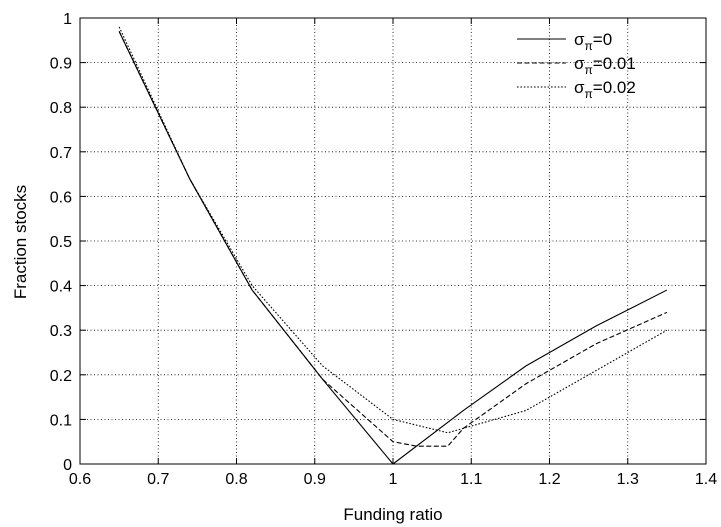 The height and width of the screenshot is (527, 721). What do you see at coordinates (20, 242) in the screenshot?
I see `y-axis-label: Fraction stocks` at bounding box center [20, 242].